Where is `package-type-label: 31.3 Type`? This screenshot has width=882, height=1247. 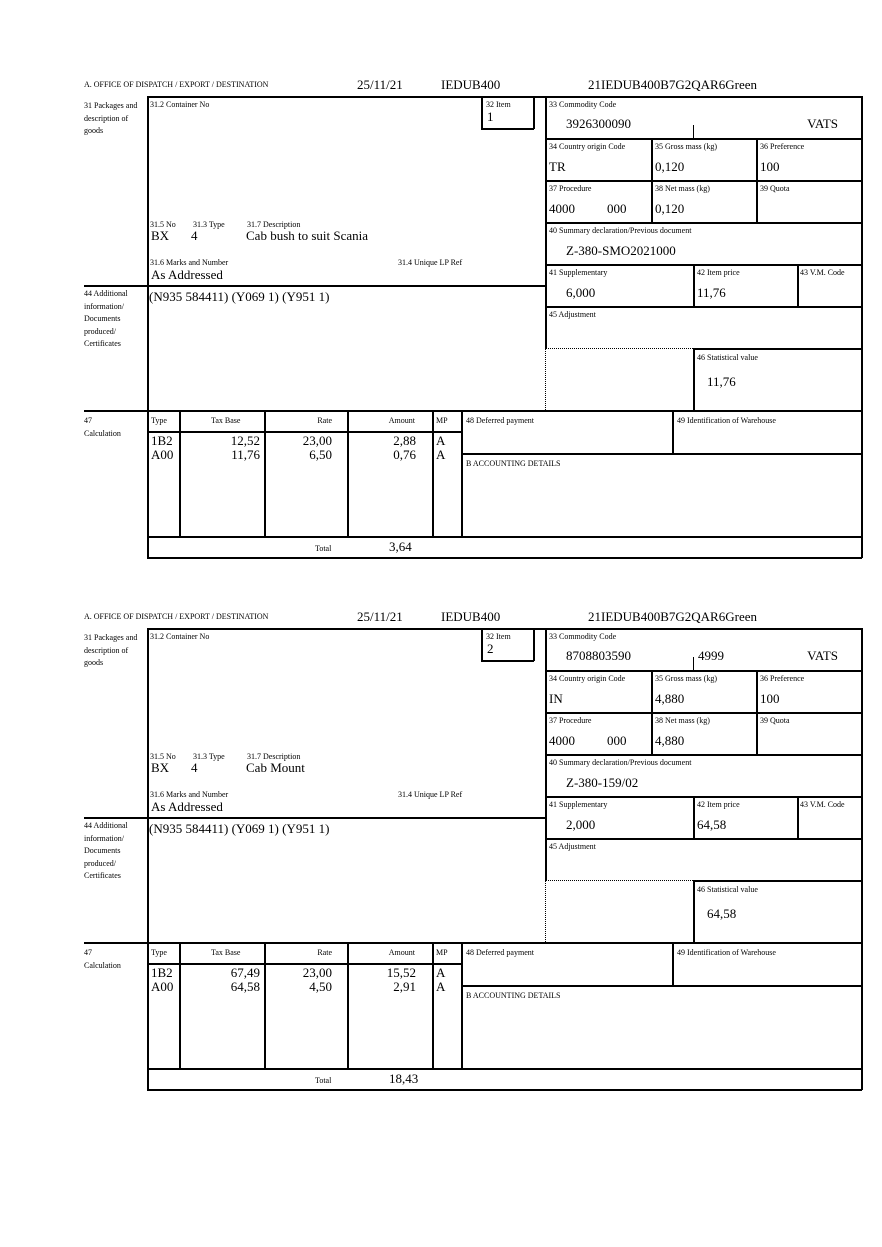 package-type-label: 31.3 Type is located at coordinates (209, 756).